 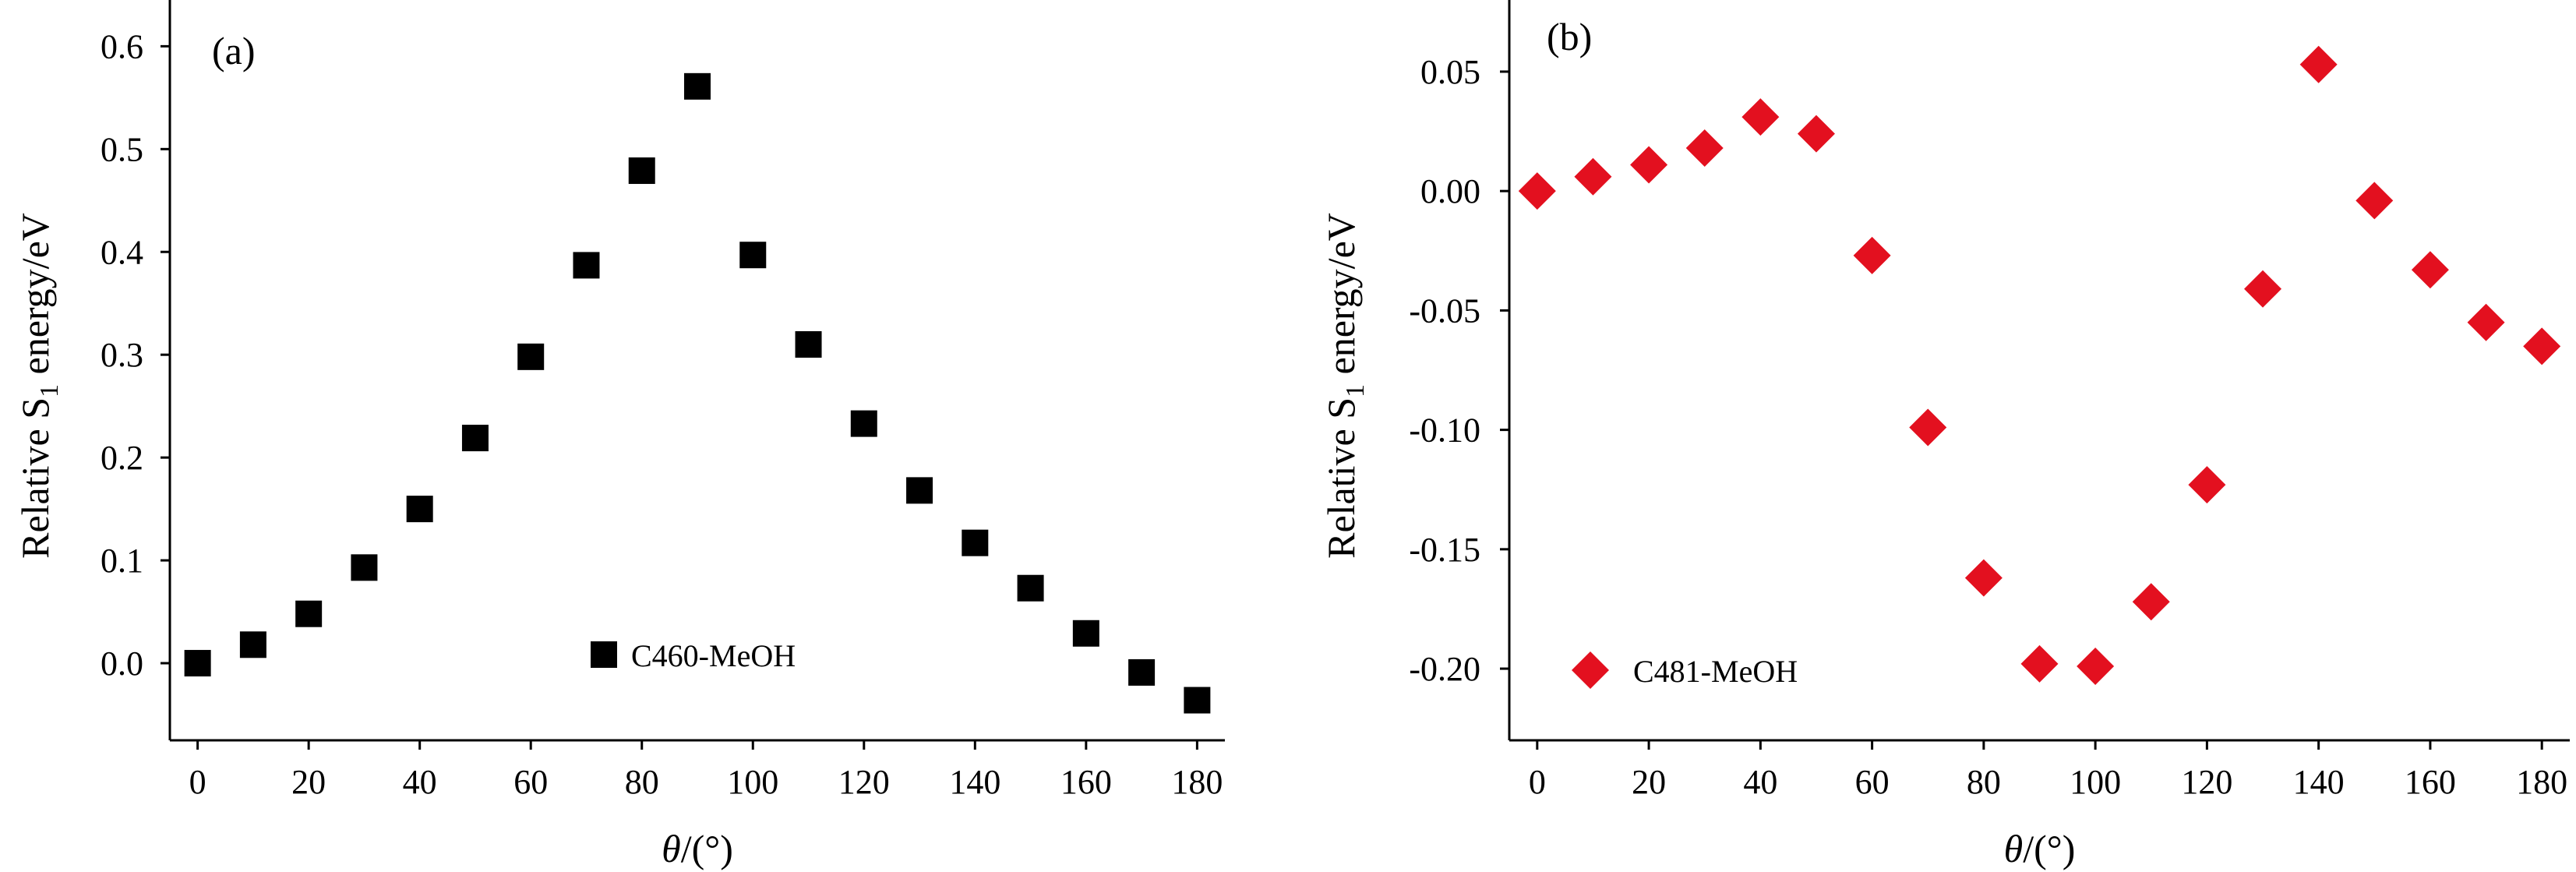 I want to click on legend-label: C460-MeOH, so click(x=713, y=656).